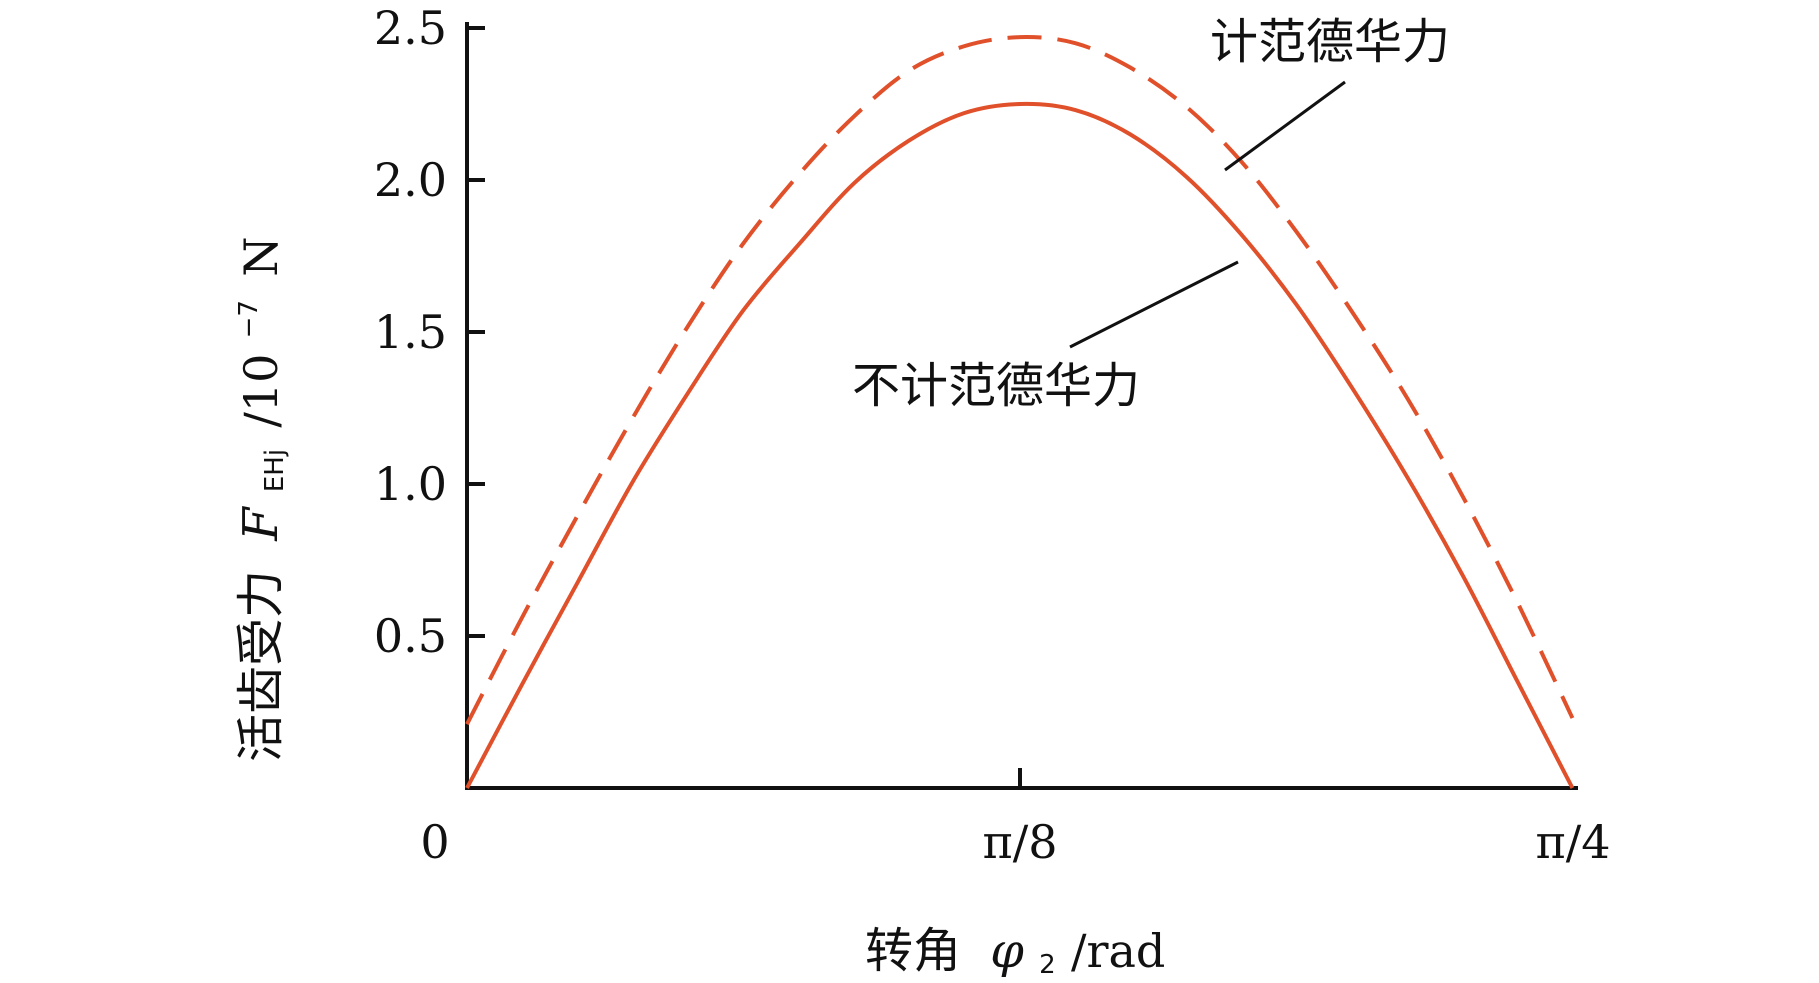 This screenshot has height=983, width=1819. Describe the element at coordinates (410, 484) in the screenshot. I see `y-tick-label: 1.0` at that location.